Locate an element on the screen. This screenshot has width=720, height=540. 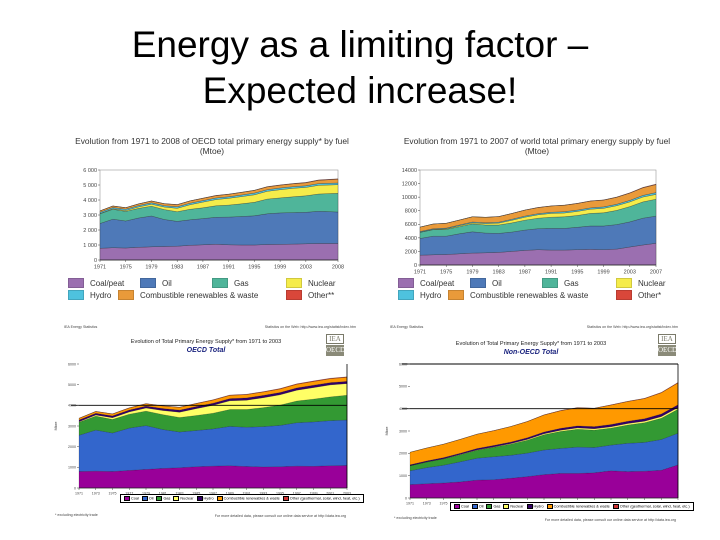
legend-item-coal-peat: Coal/peat is located at coordinates (426, 283).